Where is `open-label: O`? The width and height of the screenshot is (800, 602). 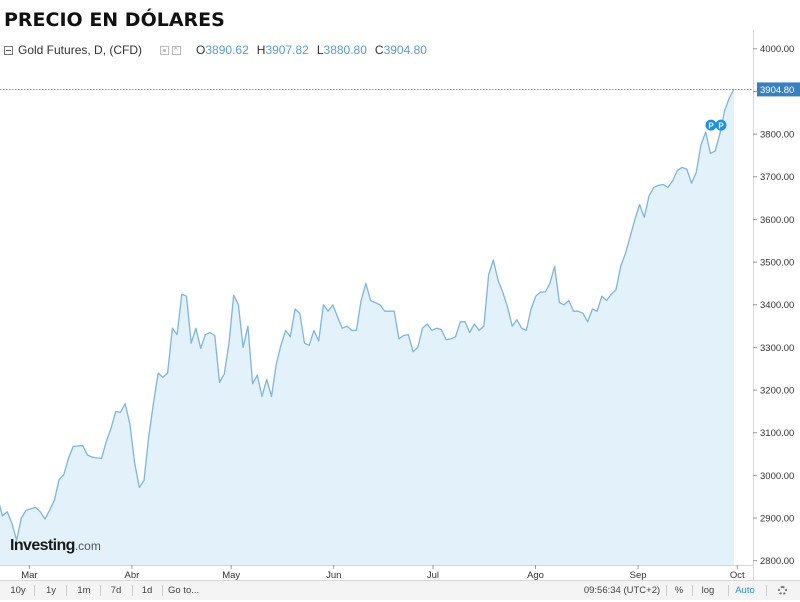 open-label: O is located at coordinates (201, 50).